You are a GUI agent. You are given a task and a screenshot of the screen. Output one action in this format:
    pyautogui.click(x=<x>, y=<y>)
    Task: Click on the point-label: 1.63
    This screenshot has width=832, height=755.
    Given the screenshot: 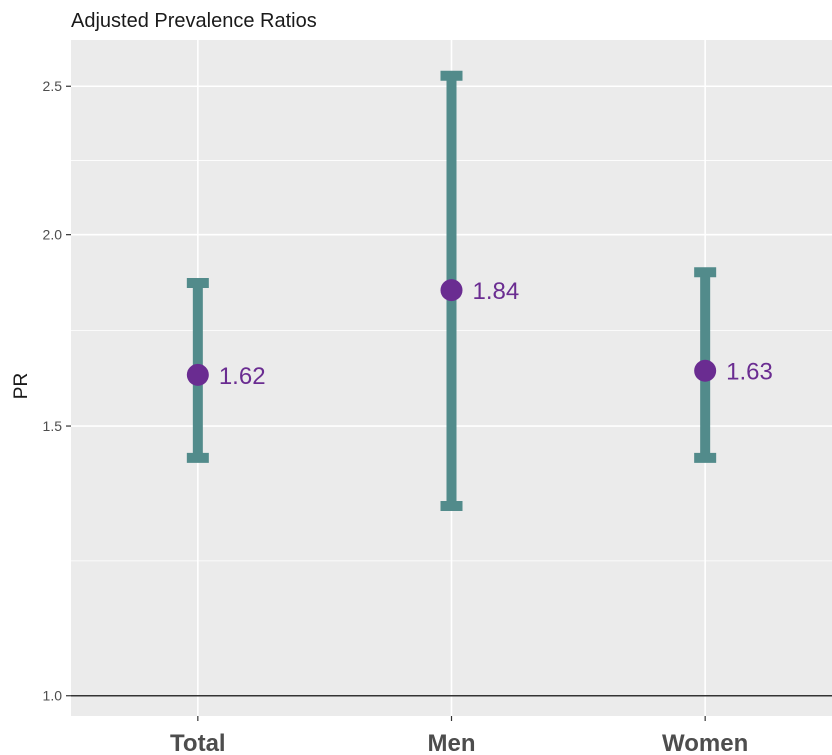 What is the action you would take?
    pyautogui.click(x=749, y=372)
    